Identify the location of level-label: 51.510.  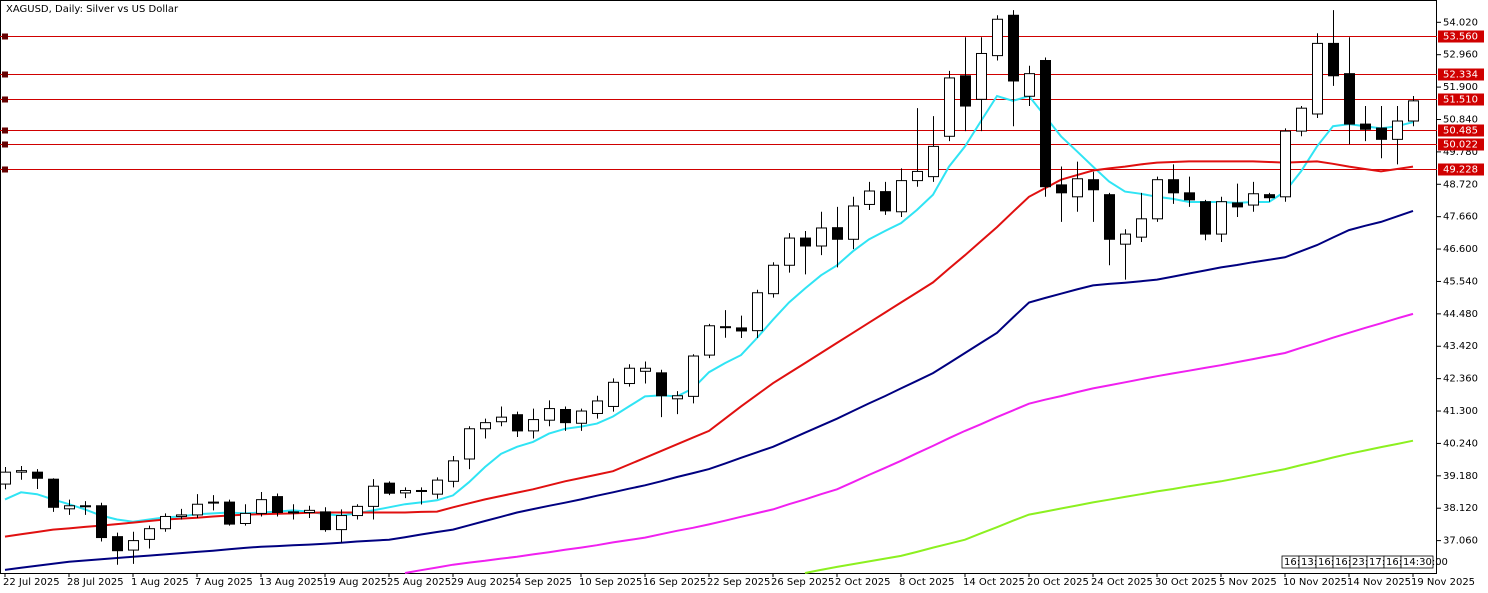
(1460, 100).